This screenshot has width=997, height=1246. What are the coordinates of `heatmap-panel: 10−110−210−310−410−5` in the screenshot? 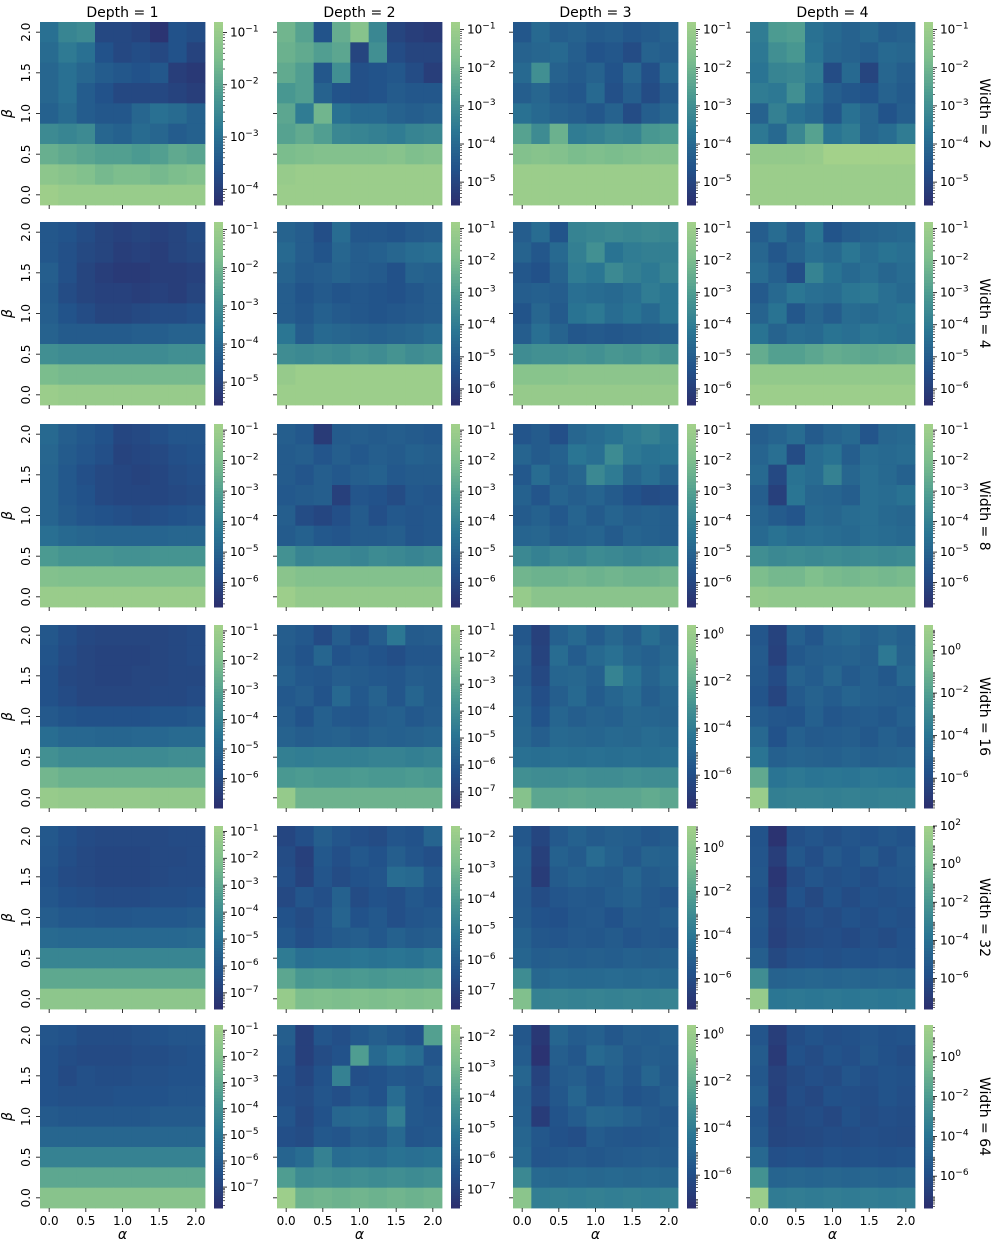 It's located at (857, 115).